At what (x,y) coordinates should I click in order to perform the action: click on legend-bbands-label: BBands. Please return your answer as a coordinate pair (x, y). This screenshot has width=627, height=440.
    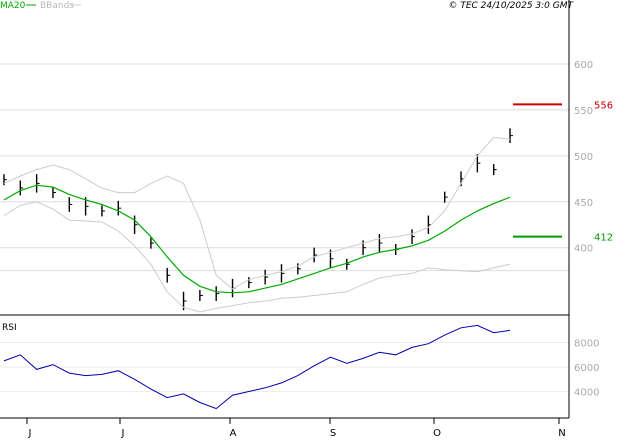
    Looking at the image, I should click on (57, 6).